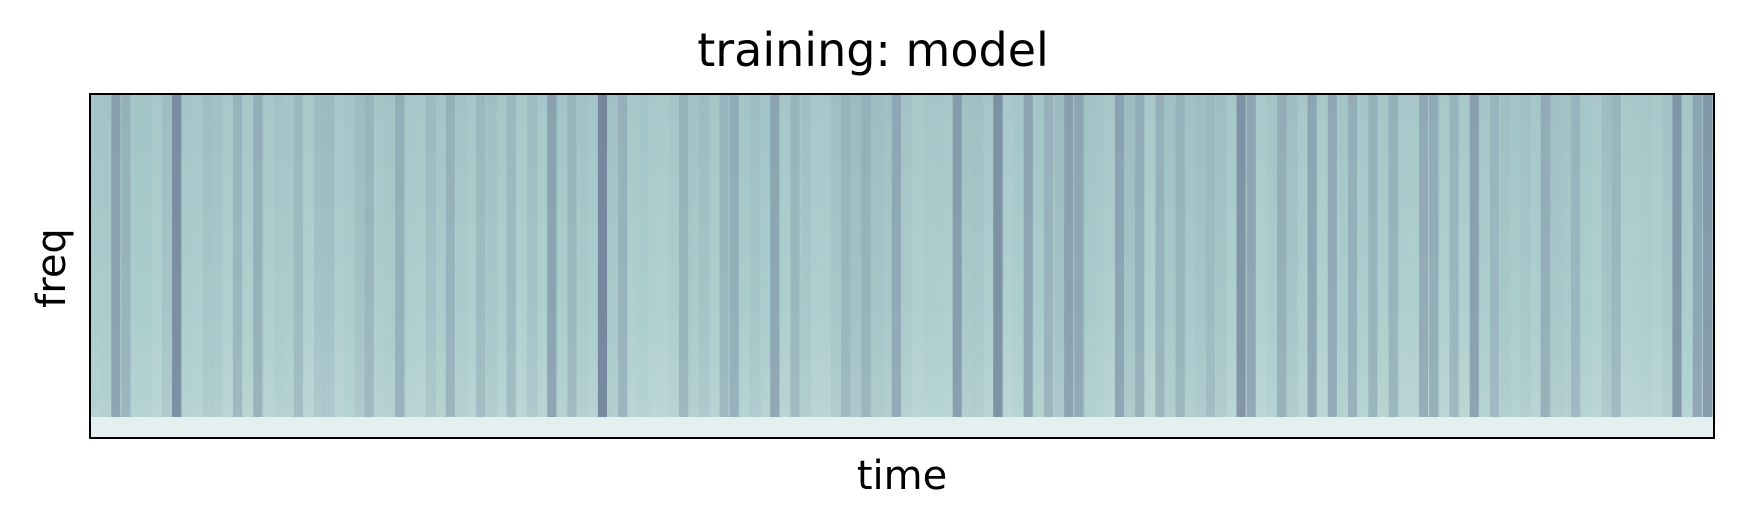  Describe the element at coordinates (902, 476) in the screenshot. I see `x-axis-label: time` at that location.